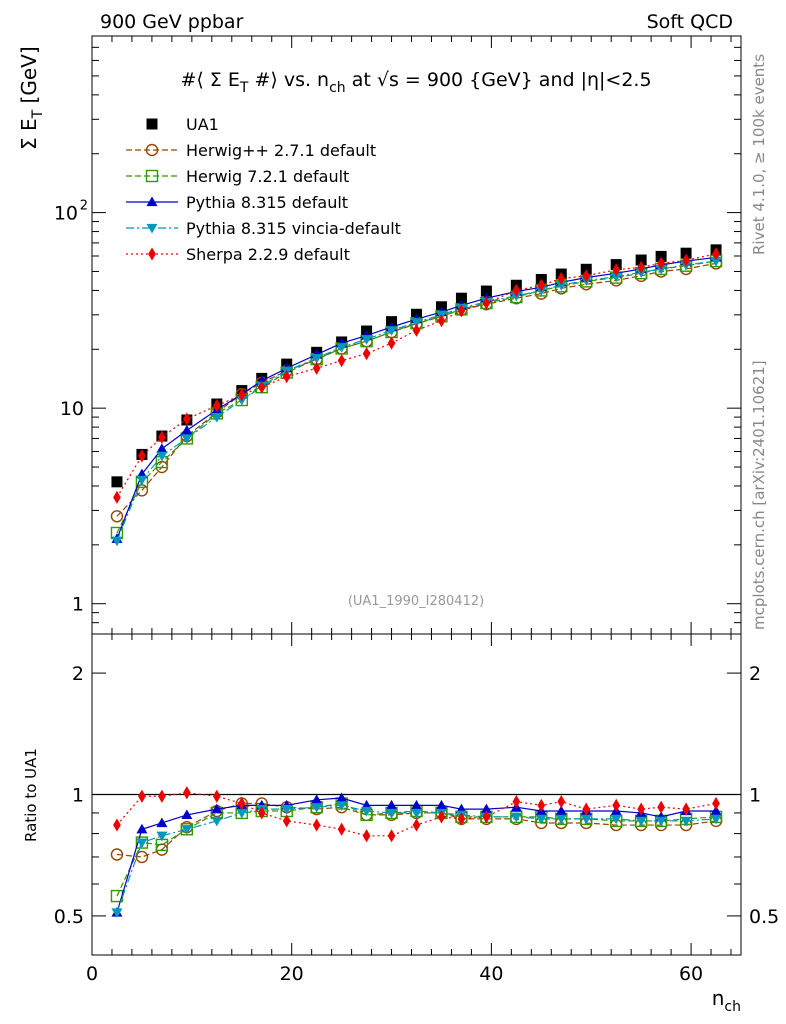  I want to click on analysis-watermark: (UA1_1990_I280412), so click(416, 601).